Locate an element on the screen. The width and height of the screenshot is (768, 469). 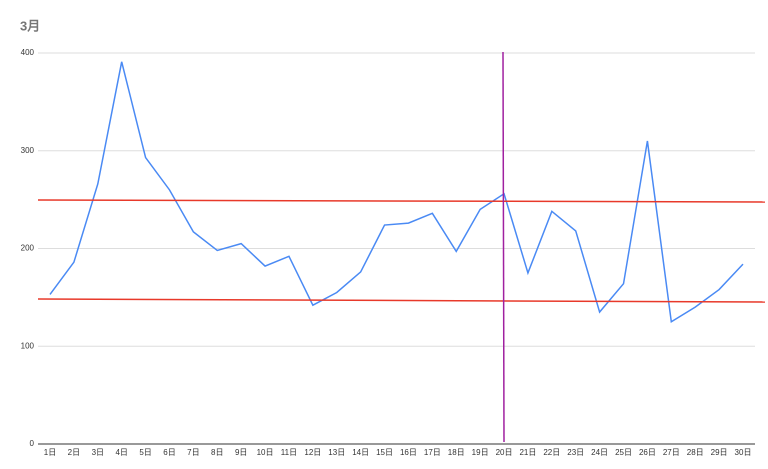
x-tick-label: 10日 is located at coordinates (265, 452).